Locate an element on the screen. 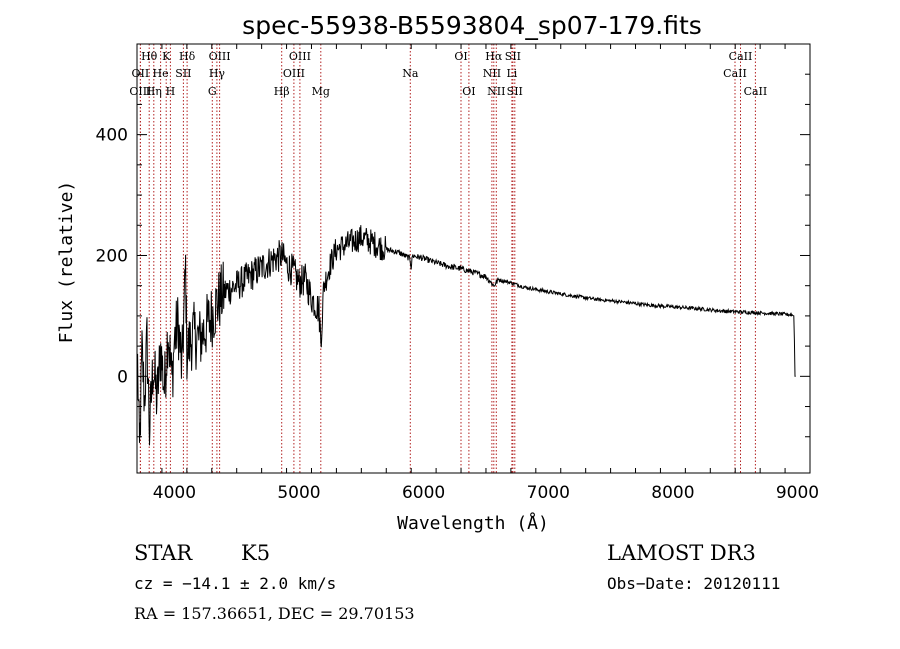  y-tick-label: 0 is located at coordinates (122, 377).